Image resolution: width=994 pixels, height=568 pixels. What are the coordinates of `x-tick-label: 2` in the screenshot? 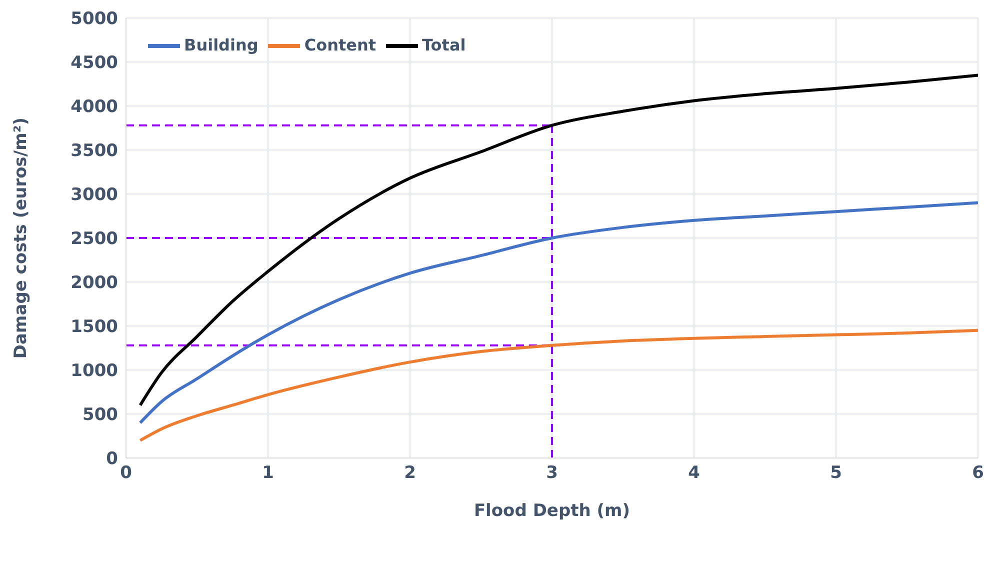 It's located at (410, 473).